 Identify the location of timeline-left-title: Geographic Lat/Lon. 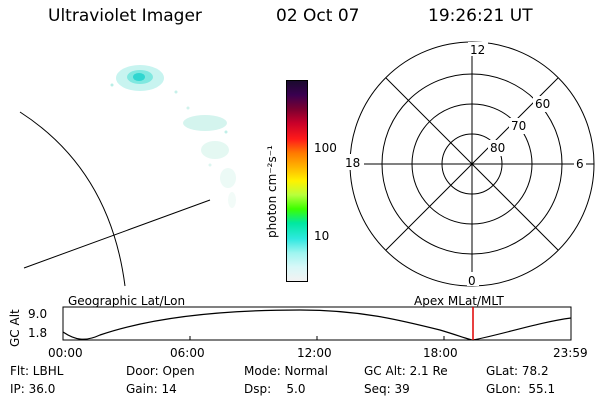
(127, 301).